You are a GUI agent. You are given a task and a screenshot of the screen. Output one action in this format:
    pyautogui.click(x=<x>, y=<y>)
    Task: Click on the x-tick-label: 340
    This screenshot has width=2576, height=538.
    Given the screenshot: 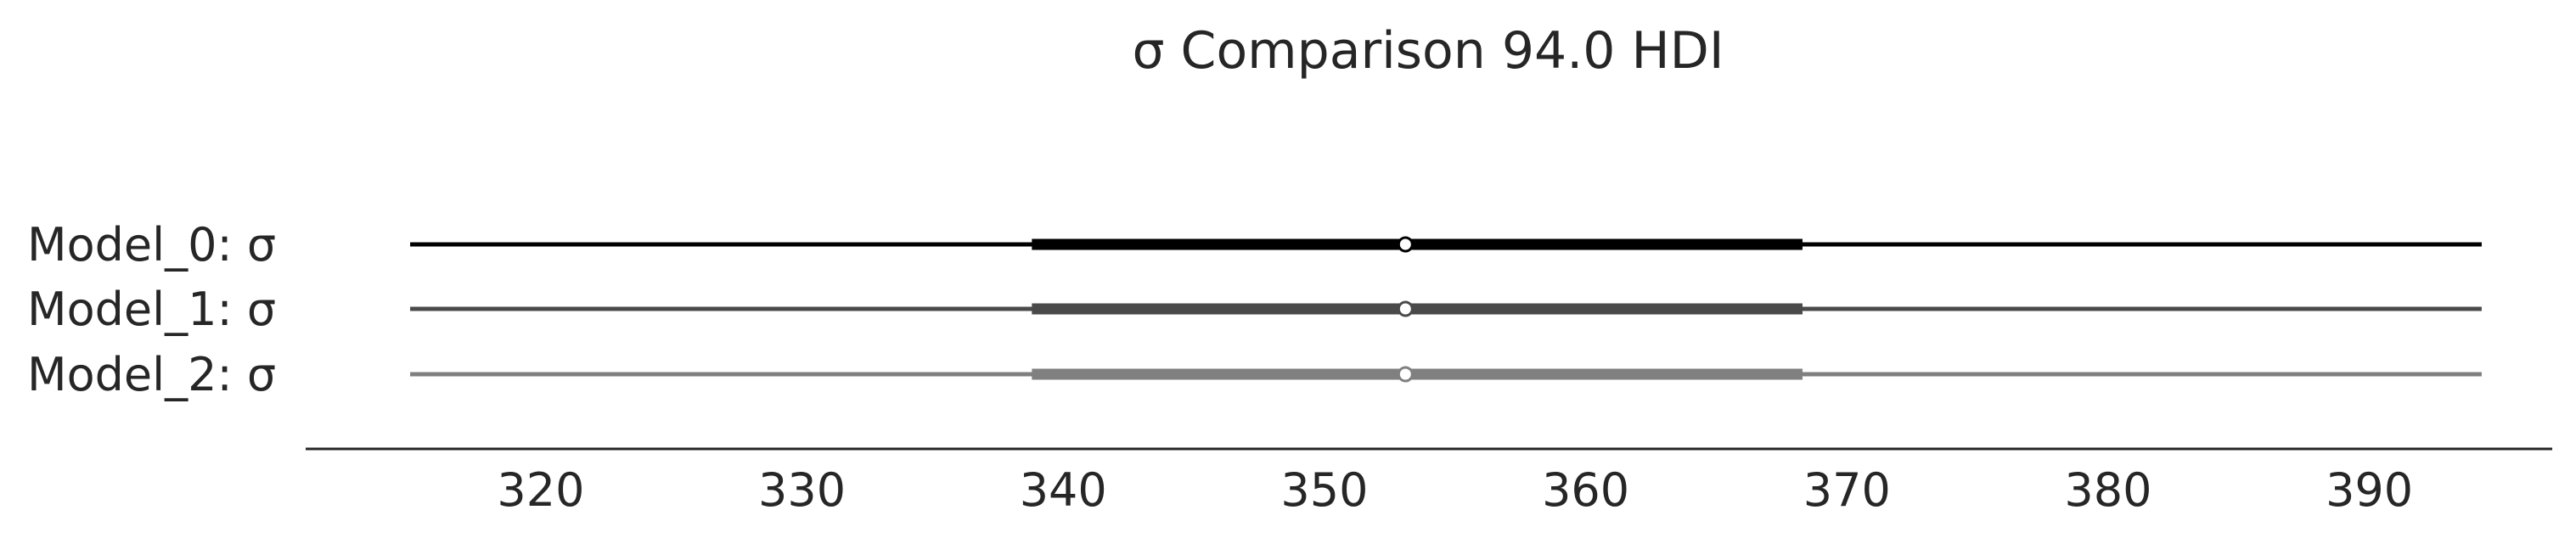 What is the action you would take?
    pyautogui.click(x=1063, y=490)
    